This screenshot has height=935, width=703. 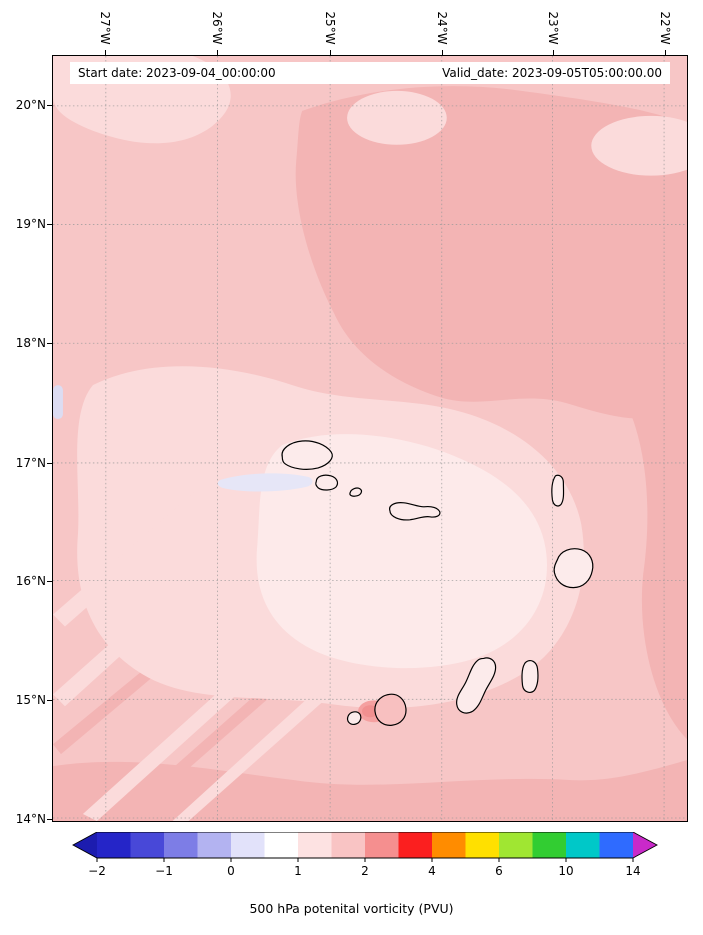 I want to click on lat-label: 15°N, so click(x=30, y=700).